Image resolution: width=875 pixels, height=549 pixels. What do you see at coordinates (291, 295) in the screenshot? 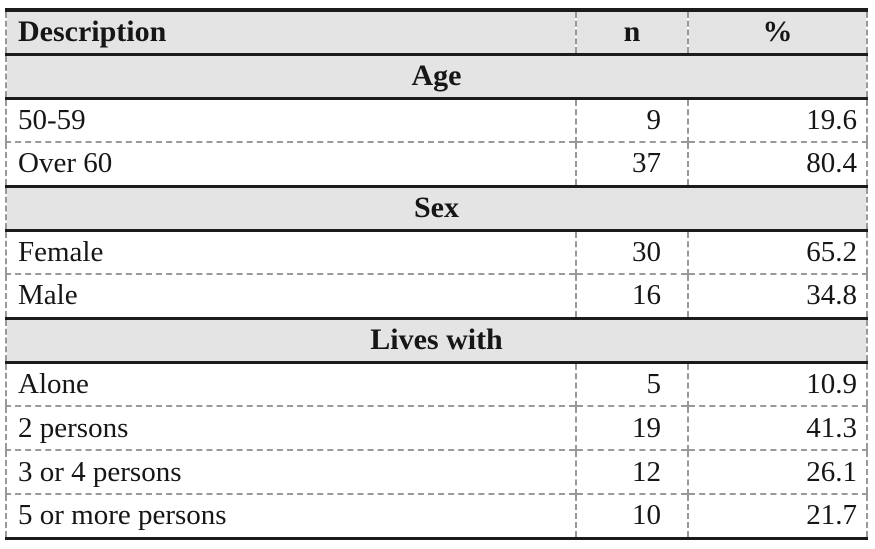
I see `cell-description: Male` at bounding box center [291, 295].